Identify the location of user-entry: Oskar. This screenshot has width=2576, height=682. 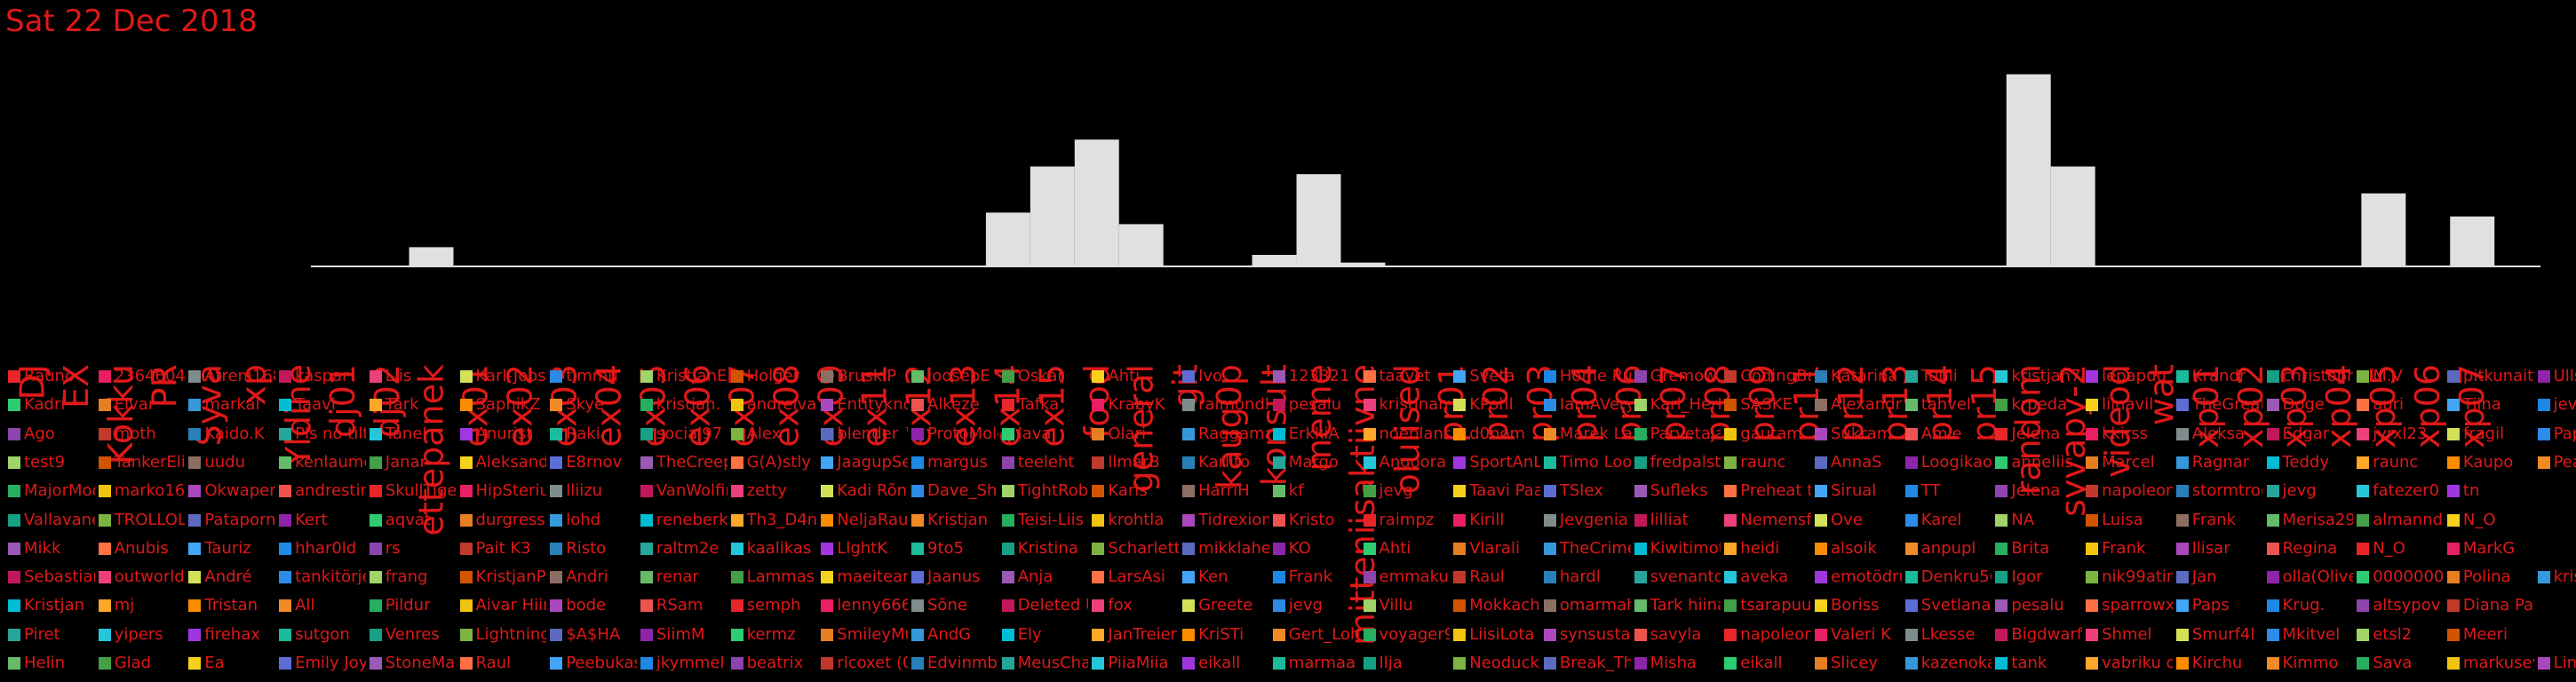
(1045, 377).